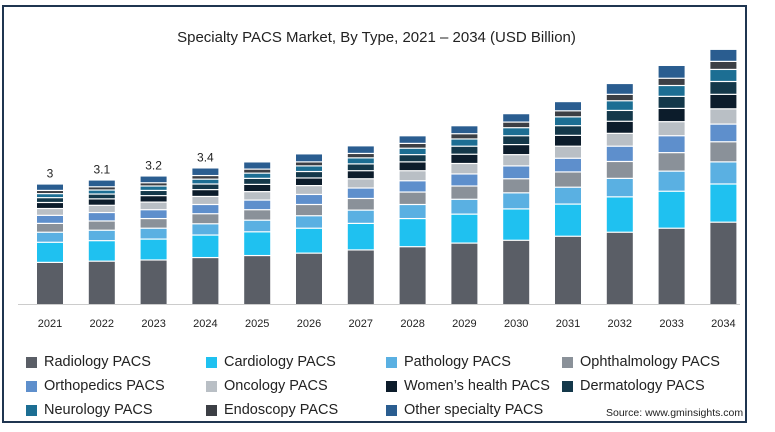 This screenshot has height=432, width=775. Describe the element at coordinates (650, 362) in the screenshot. I see `legend-label: Ophthalmology PACS` at that location.